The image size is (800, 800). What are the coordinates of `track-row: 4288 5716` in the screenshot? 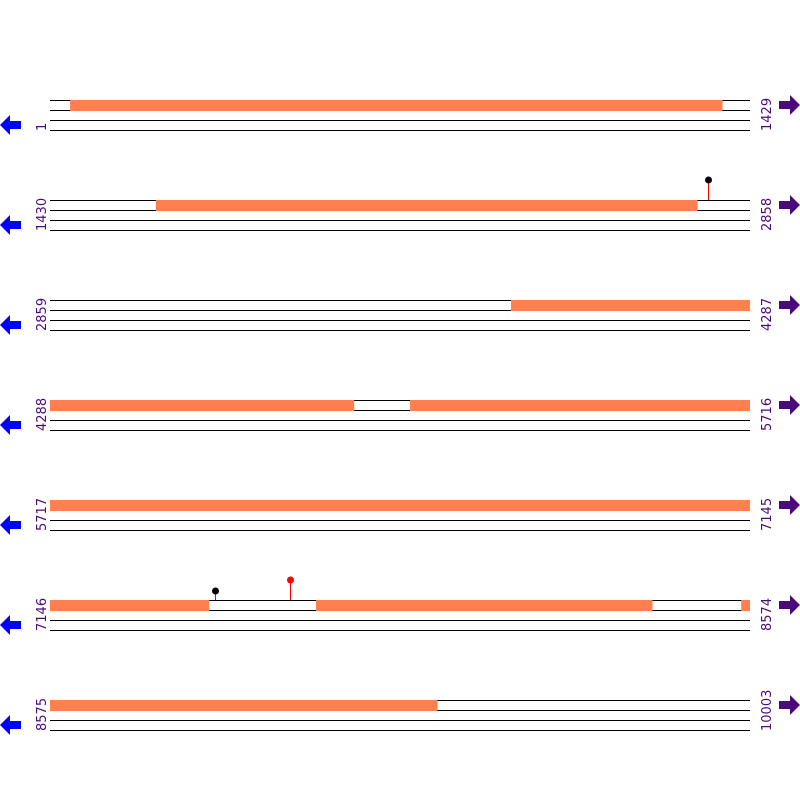 It's located at (400, 415).